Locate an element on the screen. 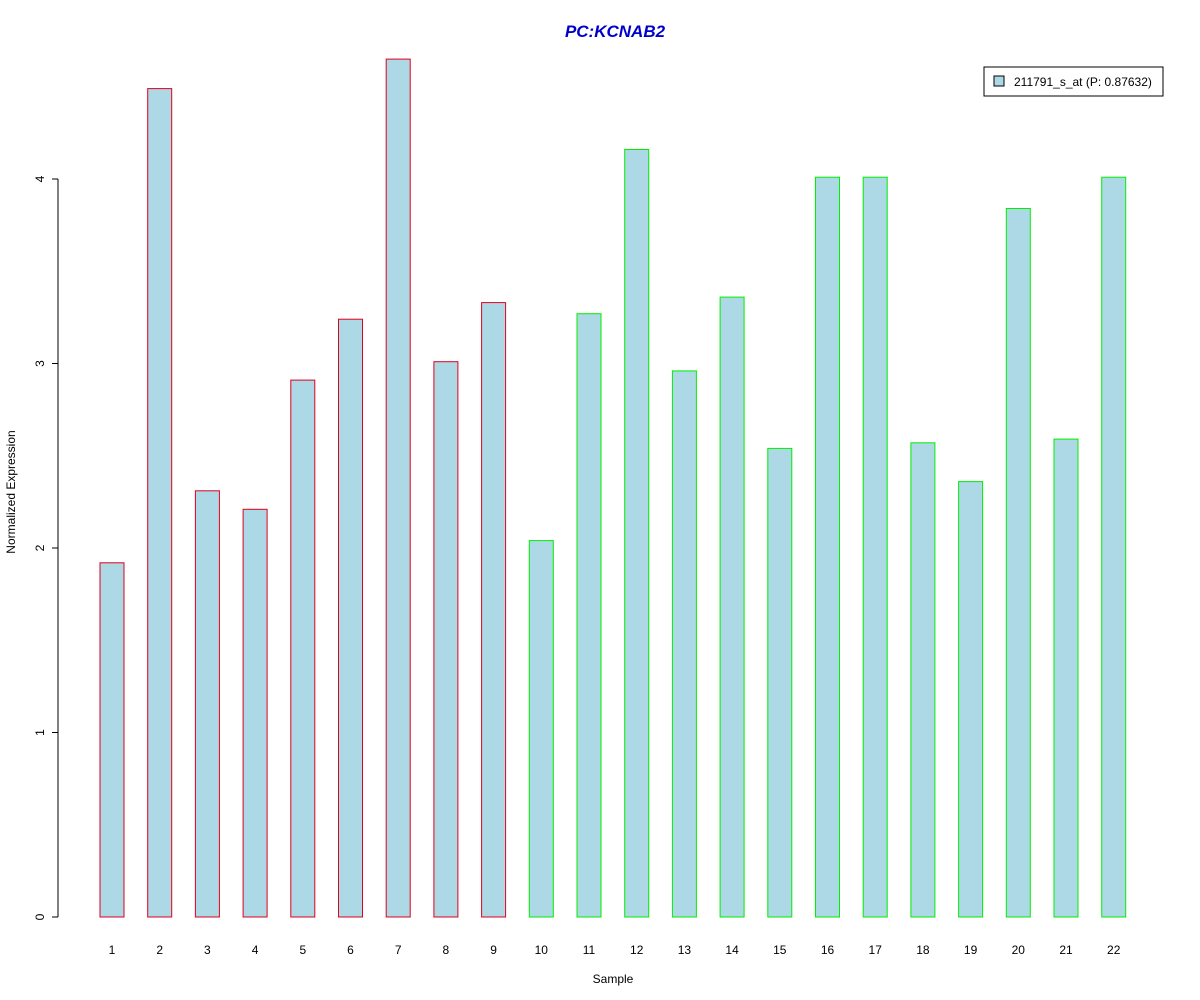  x-tick-label: 11 is located at coordinates (589, 950).